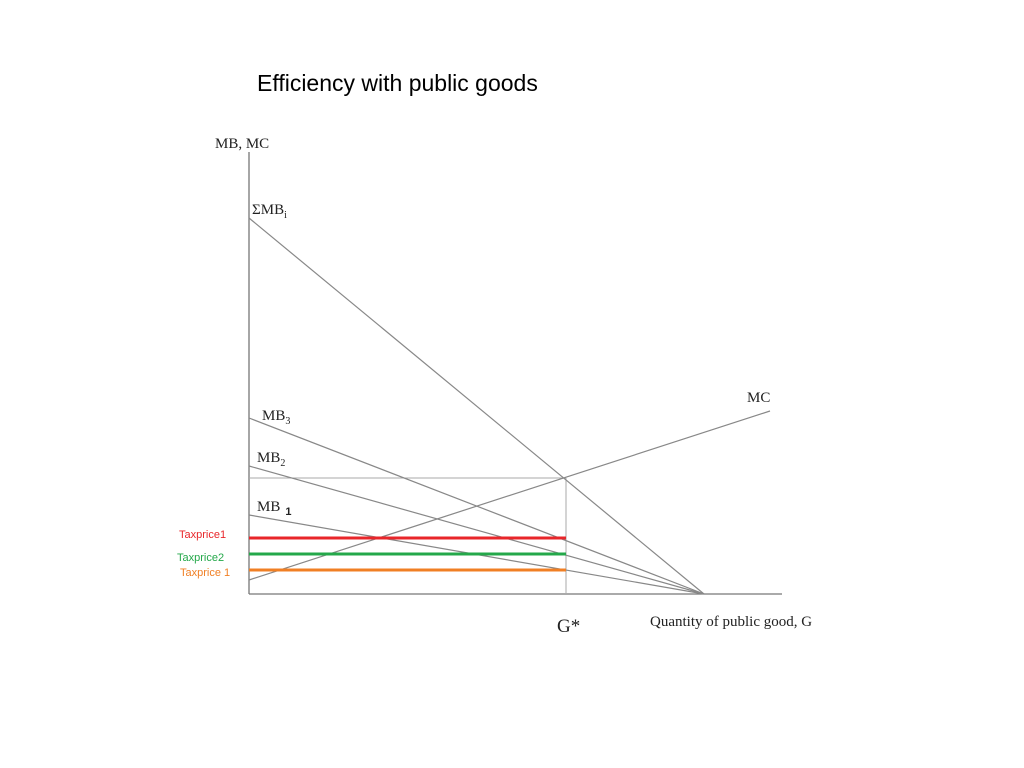 This screenshot has width=1024, height=768. What do you see at coordinates (287, 421) in the screenshot?
I see `mb3-label-subscript: 3` at bounding box center [287, 421].